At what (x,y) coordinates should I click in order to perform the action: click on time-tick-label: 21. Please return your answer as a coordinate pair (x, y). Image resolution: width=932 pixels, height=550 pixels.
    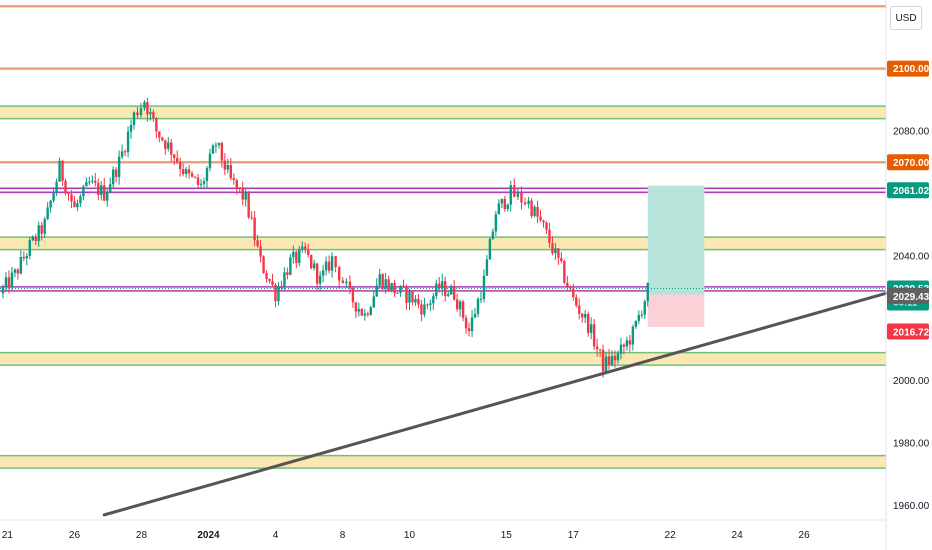
    Looking at the image, I should click on (8, 535).